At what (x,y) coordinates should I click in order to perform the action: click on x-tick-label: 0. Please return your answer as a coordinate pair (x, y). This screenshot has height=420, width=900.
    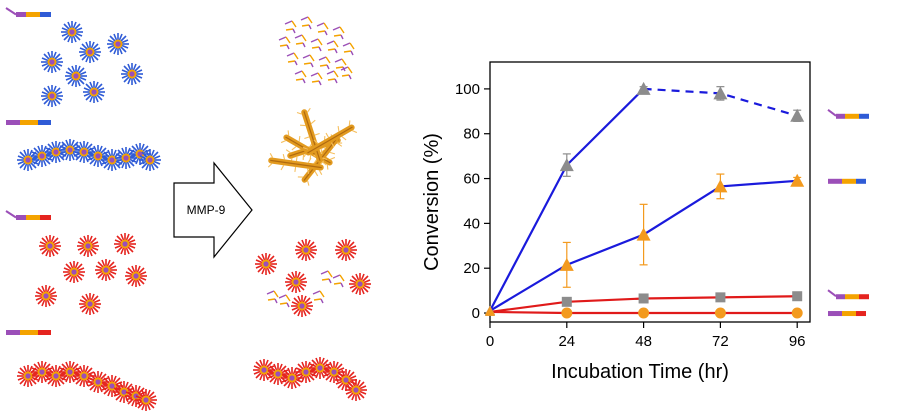
    Looking at the image, I should click on (490, 341).